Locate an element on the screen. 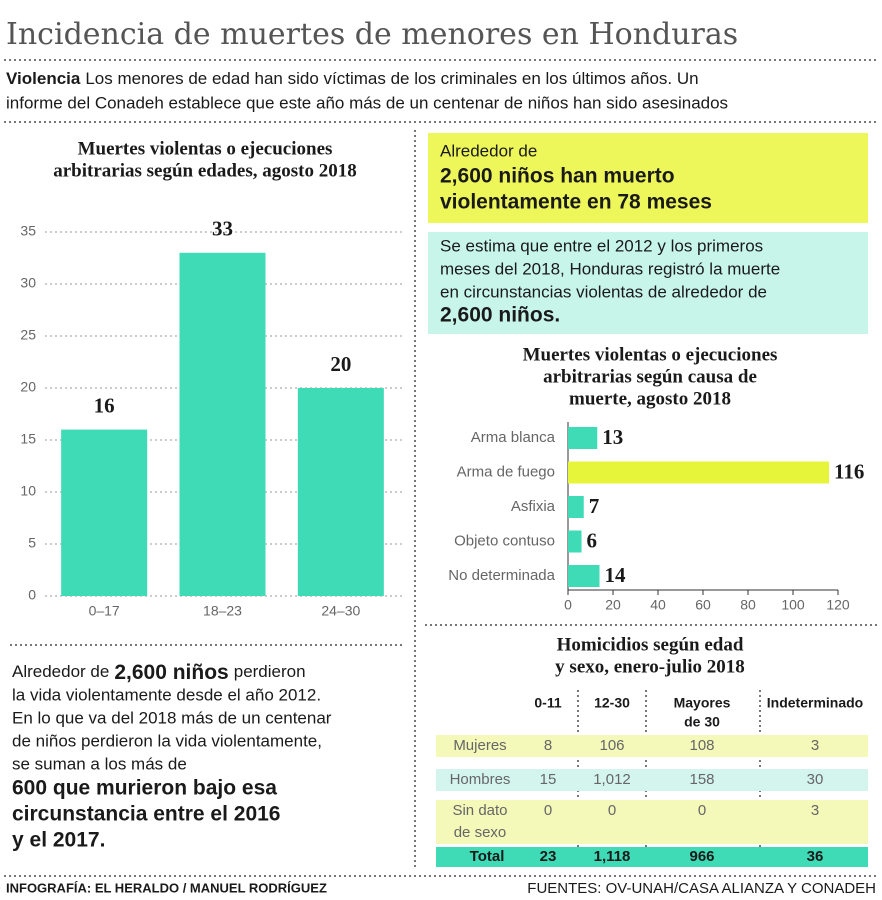  value-label: 16 is located at coordinates (104, 405).